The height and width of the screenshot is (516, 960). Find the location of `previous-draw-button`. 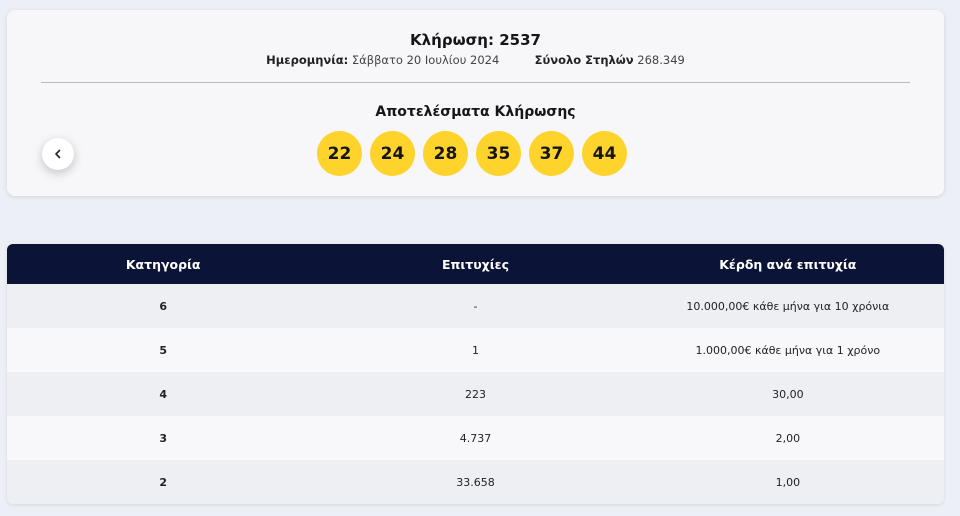

previous-draw-button is located at coordinates (58, 154).